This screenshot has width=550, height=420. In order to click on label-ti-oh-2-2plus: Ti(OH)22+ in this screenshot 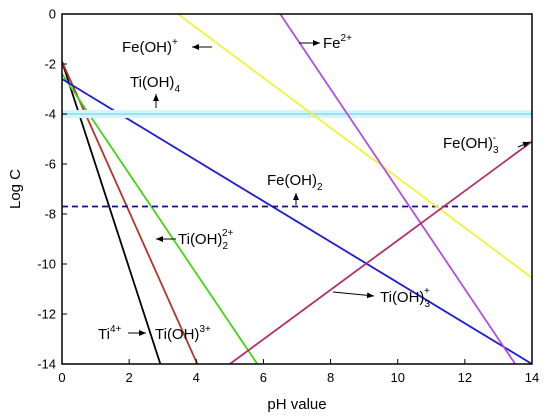, I will do `click(206, 240)`.